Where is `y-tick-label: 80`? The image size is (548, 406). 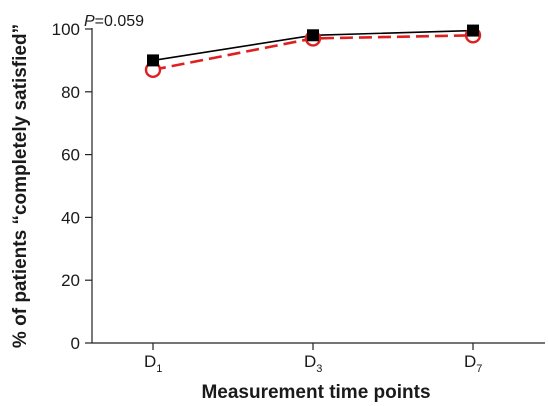
y-tick-label: 80 is located at coordinates (70, 92).